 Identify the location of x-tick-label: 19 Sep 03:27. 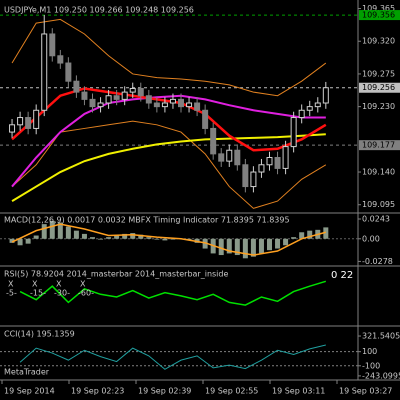
(365, 391).